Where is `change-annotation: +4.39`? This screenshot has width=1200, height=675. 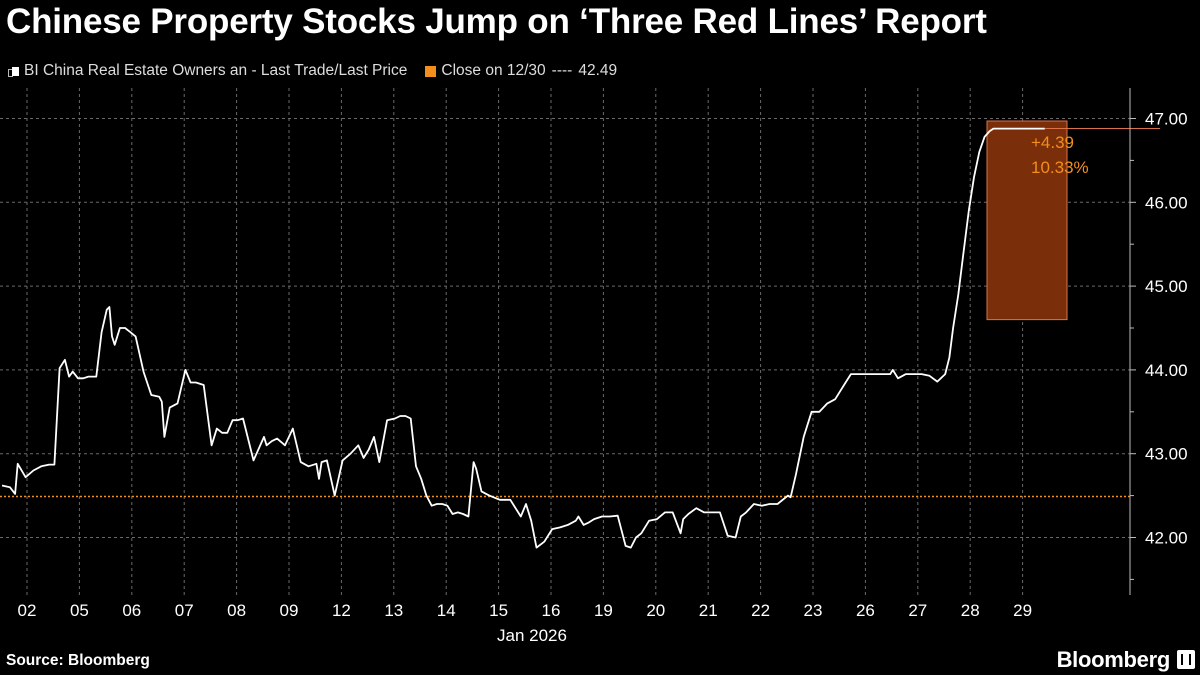 change-annotation: +4.39 is located at coordinates (1052, 142).